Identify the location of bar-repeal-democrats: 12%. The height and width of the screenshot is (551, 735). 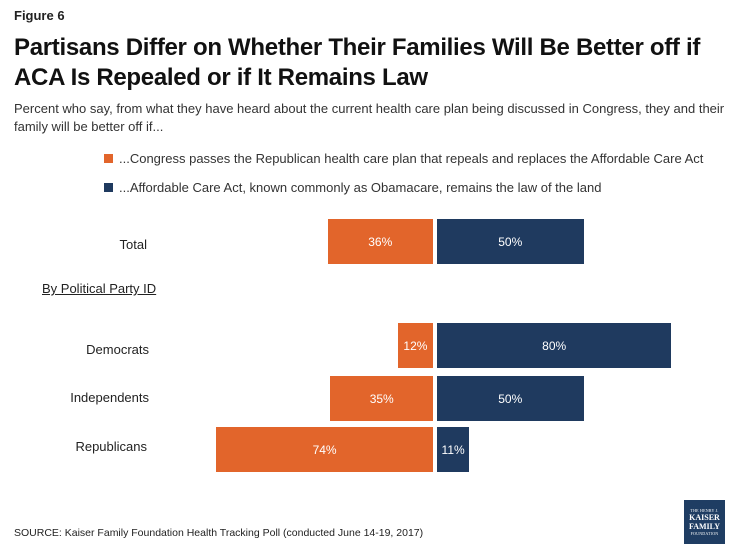
(415, 345).